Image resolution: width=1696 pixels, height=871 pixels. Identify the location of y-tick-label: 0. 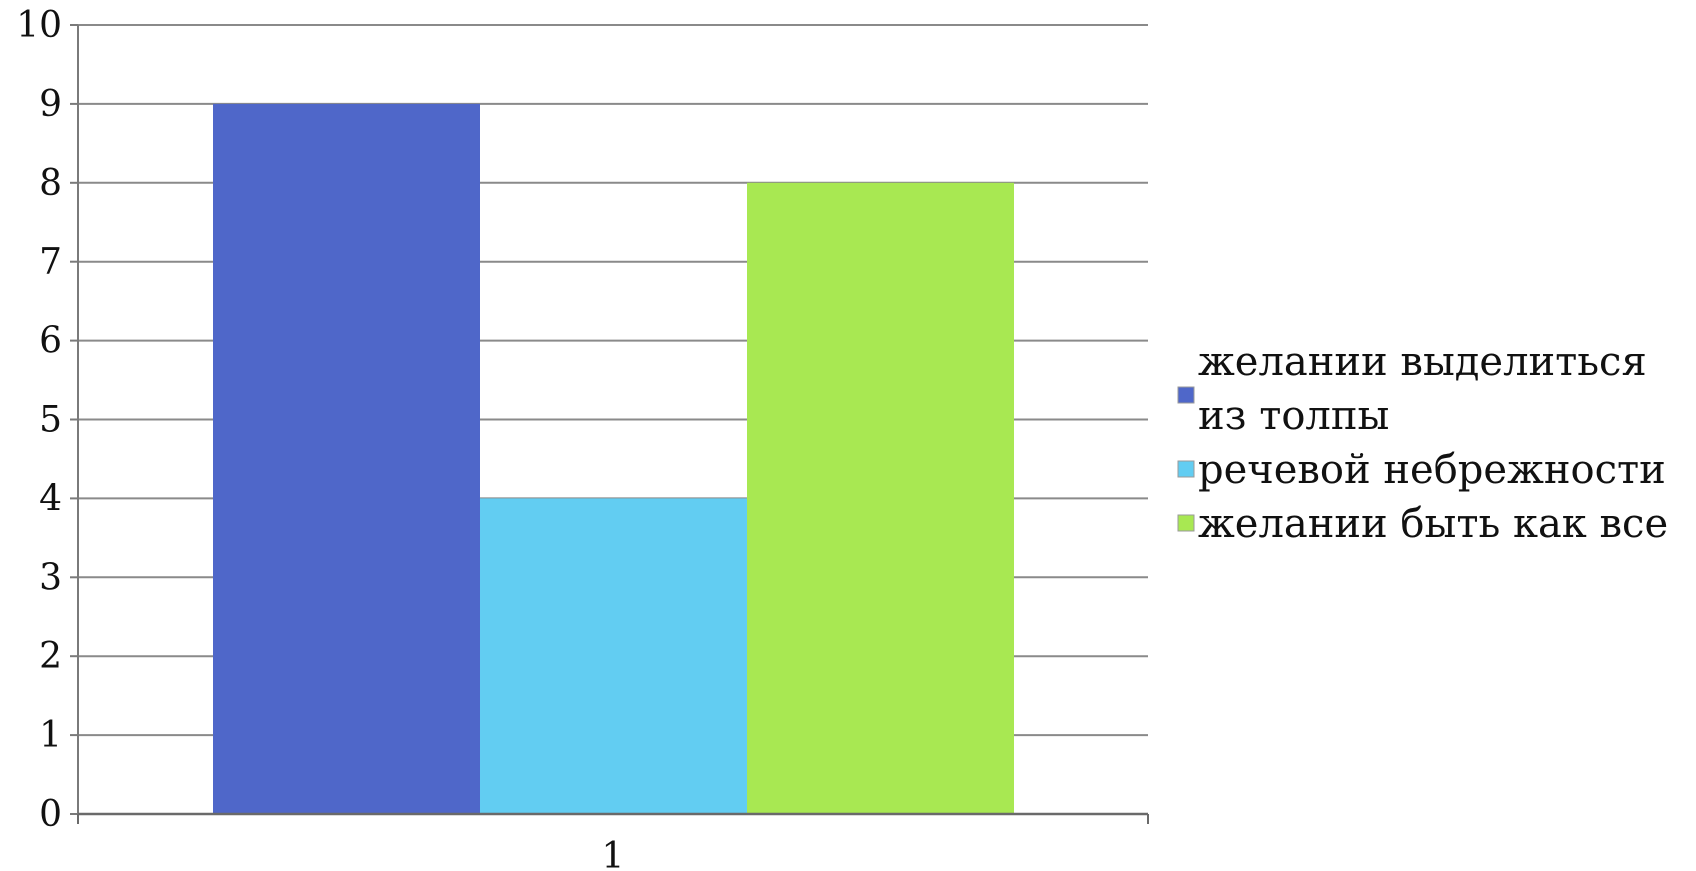
(50, 814).